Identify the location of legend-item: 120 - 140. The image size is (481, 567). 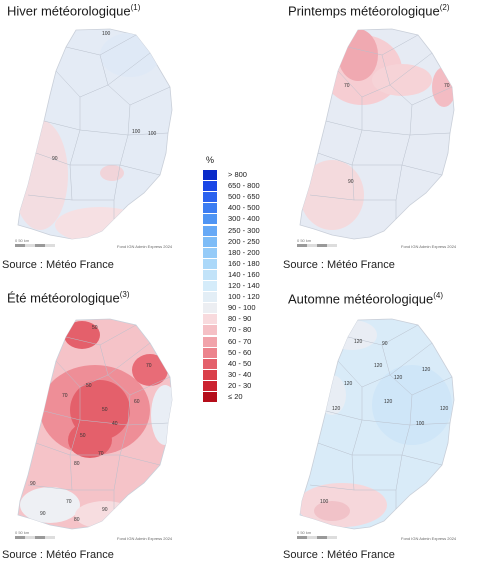
(243, 286).